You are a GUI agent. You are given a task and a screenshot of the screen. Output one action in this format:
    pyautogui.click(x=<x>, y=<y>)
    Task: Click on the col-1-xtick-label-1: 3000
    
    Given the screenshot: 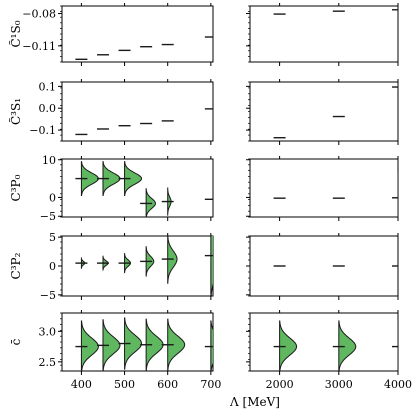 What is the action you would take?
    pyautogui.click(x=339, y=384)
    